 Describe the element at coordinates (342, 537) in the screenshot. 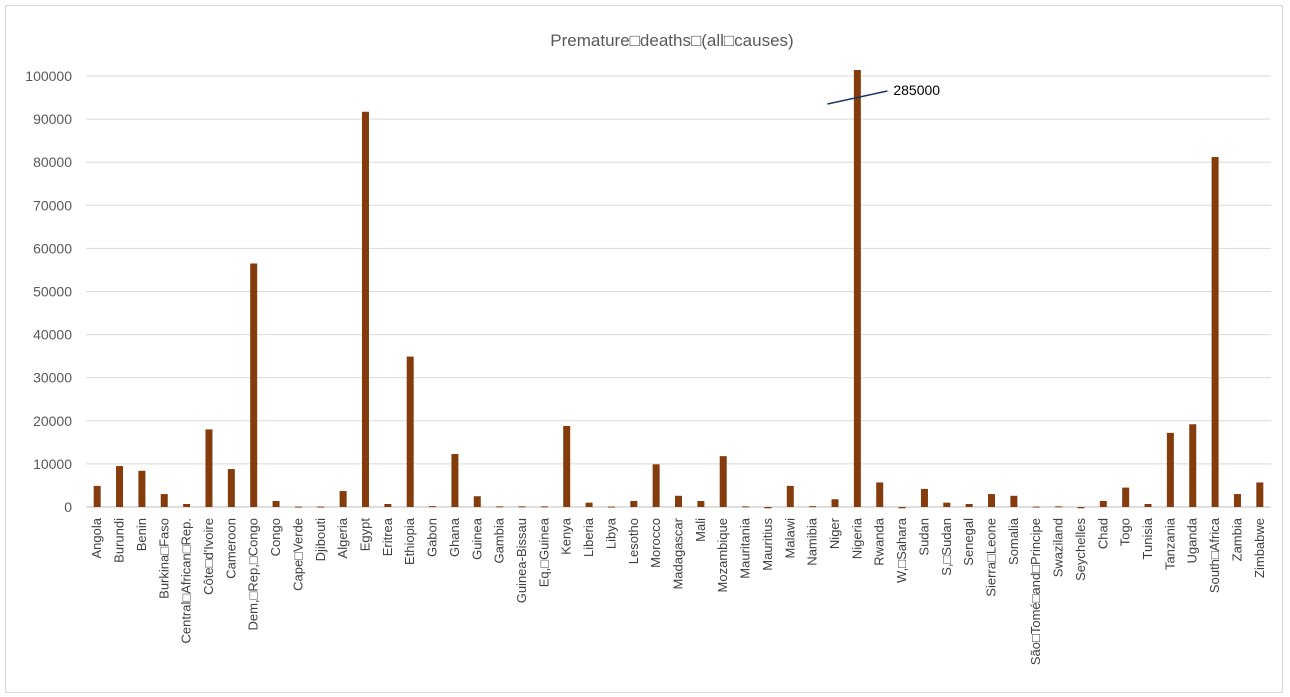

I see `x-tick-label: Algeria` at that location.